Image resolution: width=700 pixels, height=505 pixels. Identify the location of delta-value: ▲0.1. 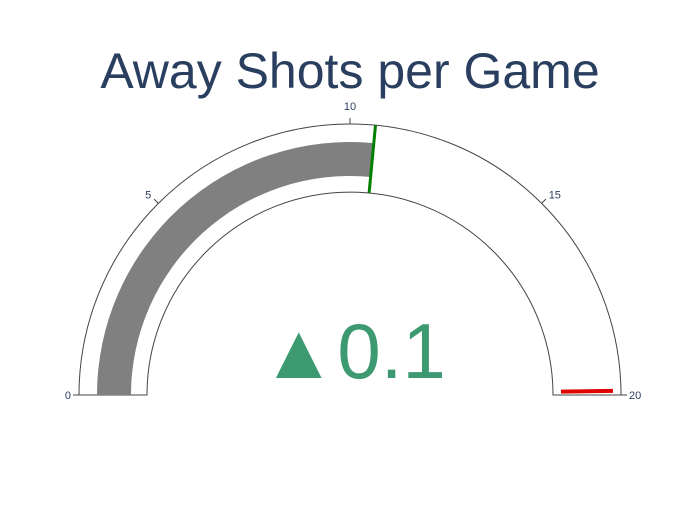
(353, 351).